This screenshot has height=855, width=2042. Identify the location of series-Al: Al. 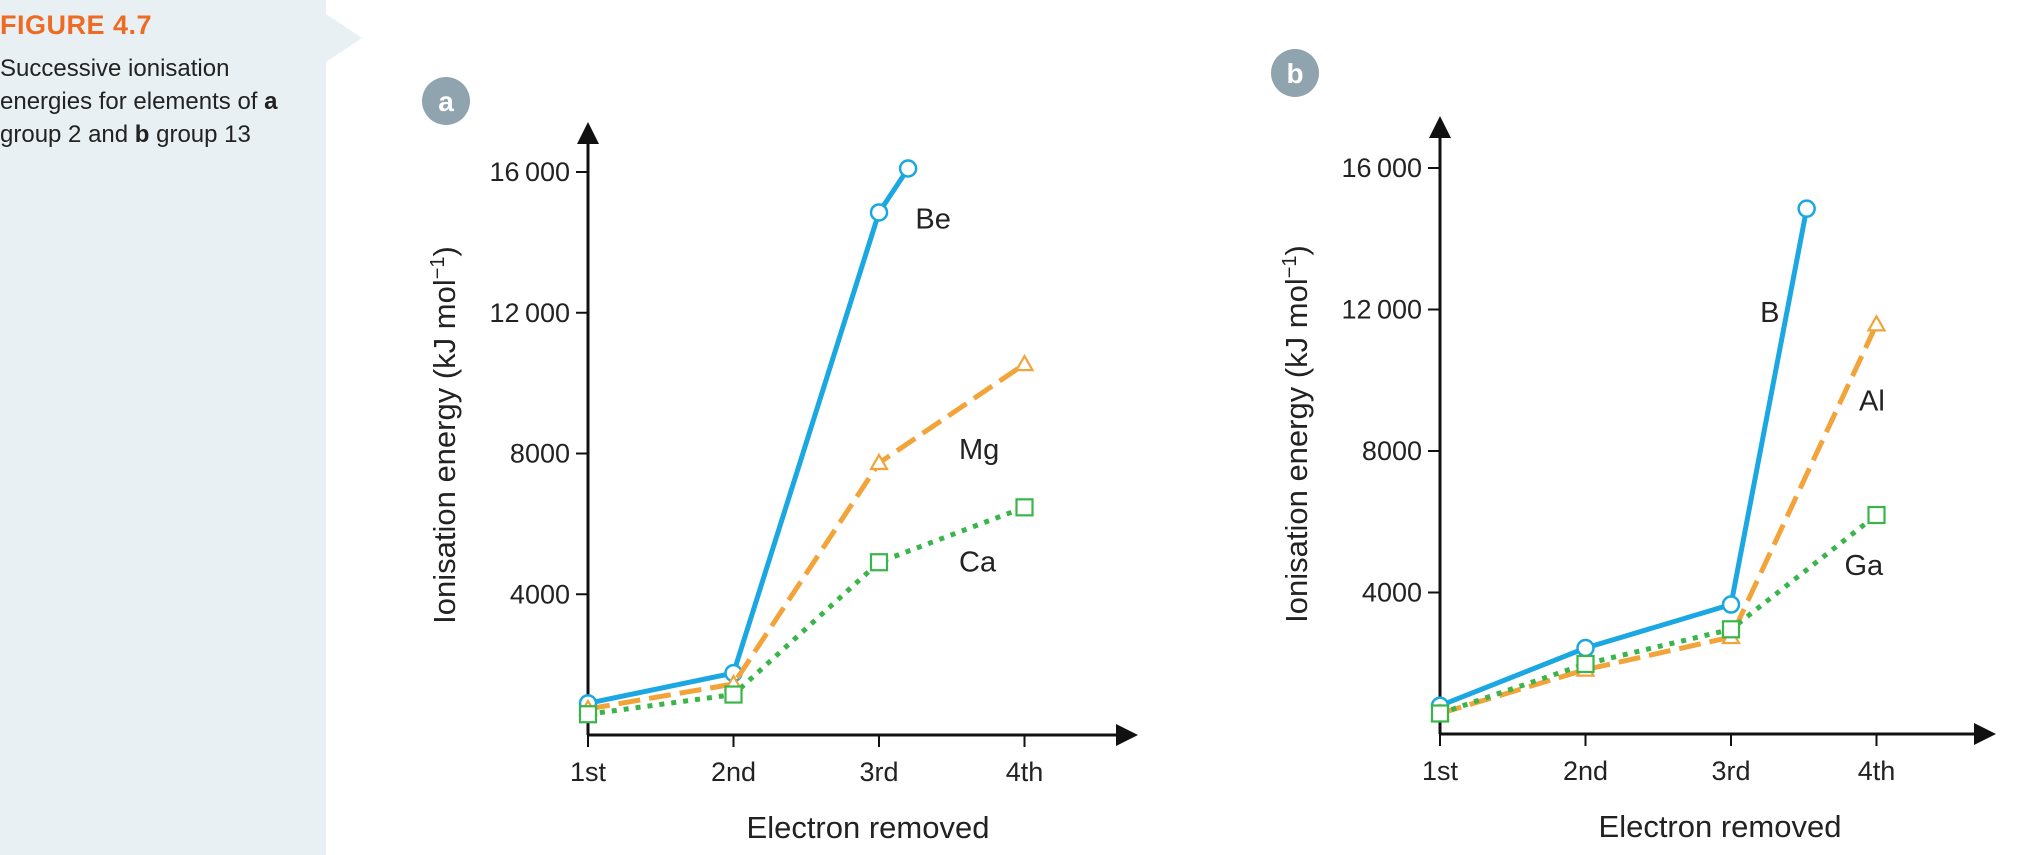
(1658, 517).